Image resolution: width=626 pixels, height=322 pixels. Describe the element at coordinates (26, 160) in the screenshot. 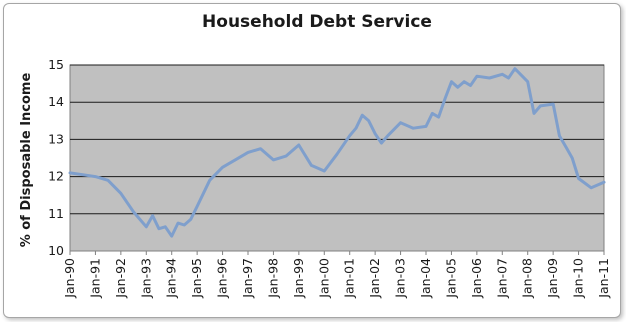

I see `y-axis-label: % of Disposable Income` at that location.